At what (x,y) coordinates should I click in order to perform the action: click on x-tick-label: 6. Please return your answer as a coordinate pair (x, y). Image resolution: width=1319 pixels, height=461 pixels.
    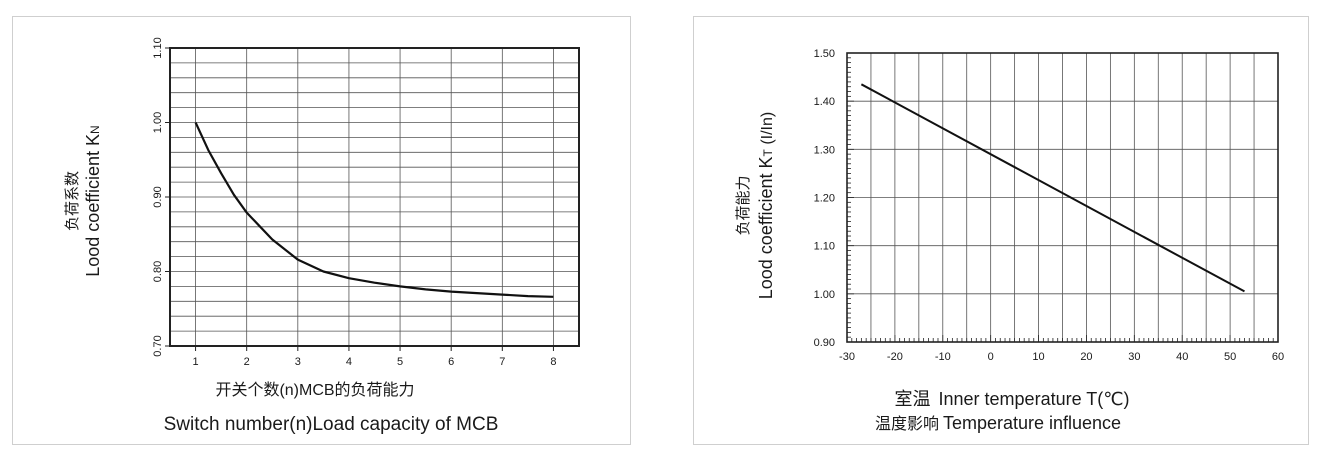
    Looking at the image, I should click on (451, 362).